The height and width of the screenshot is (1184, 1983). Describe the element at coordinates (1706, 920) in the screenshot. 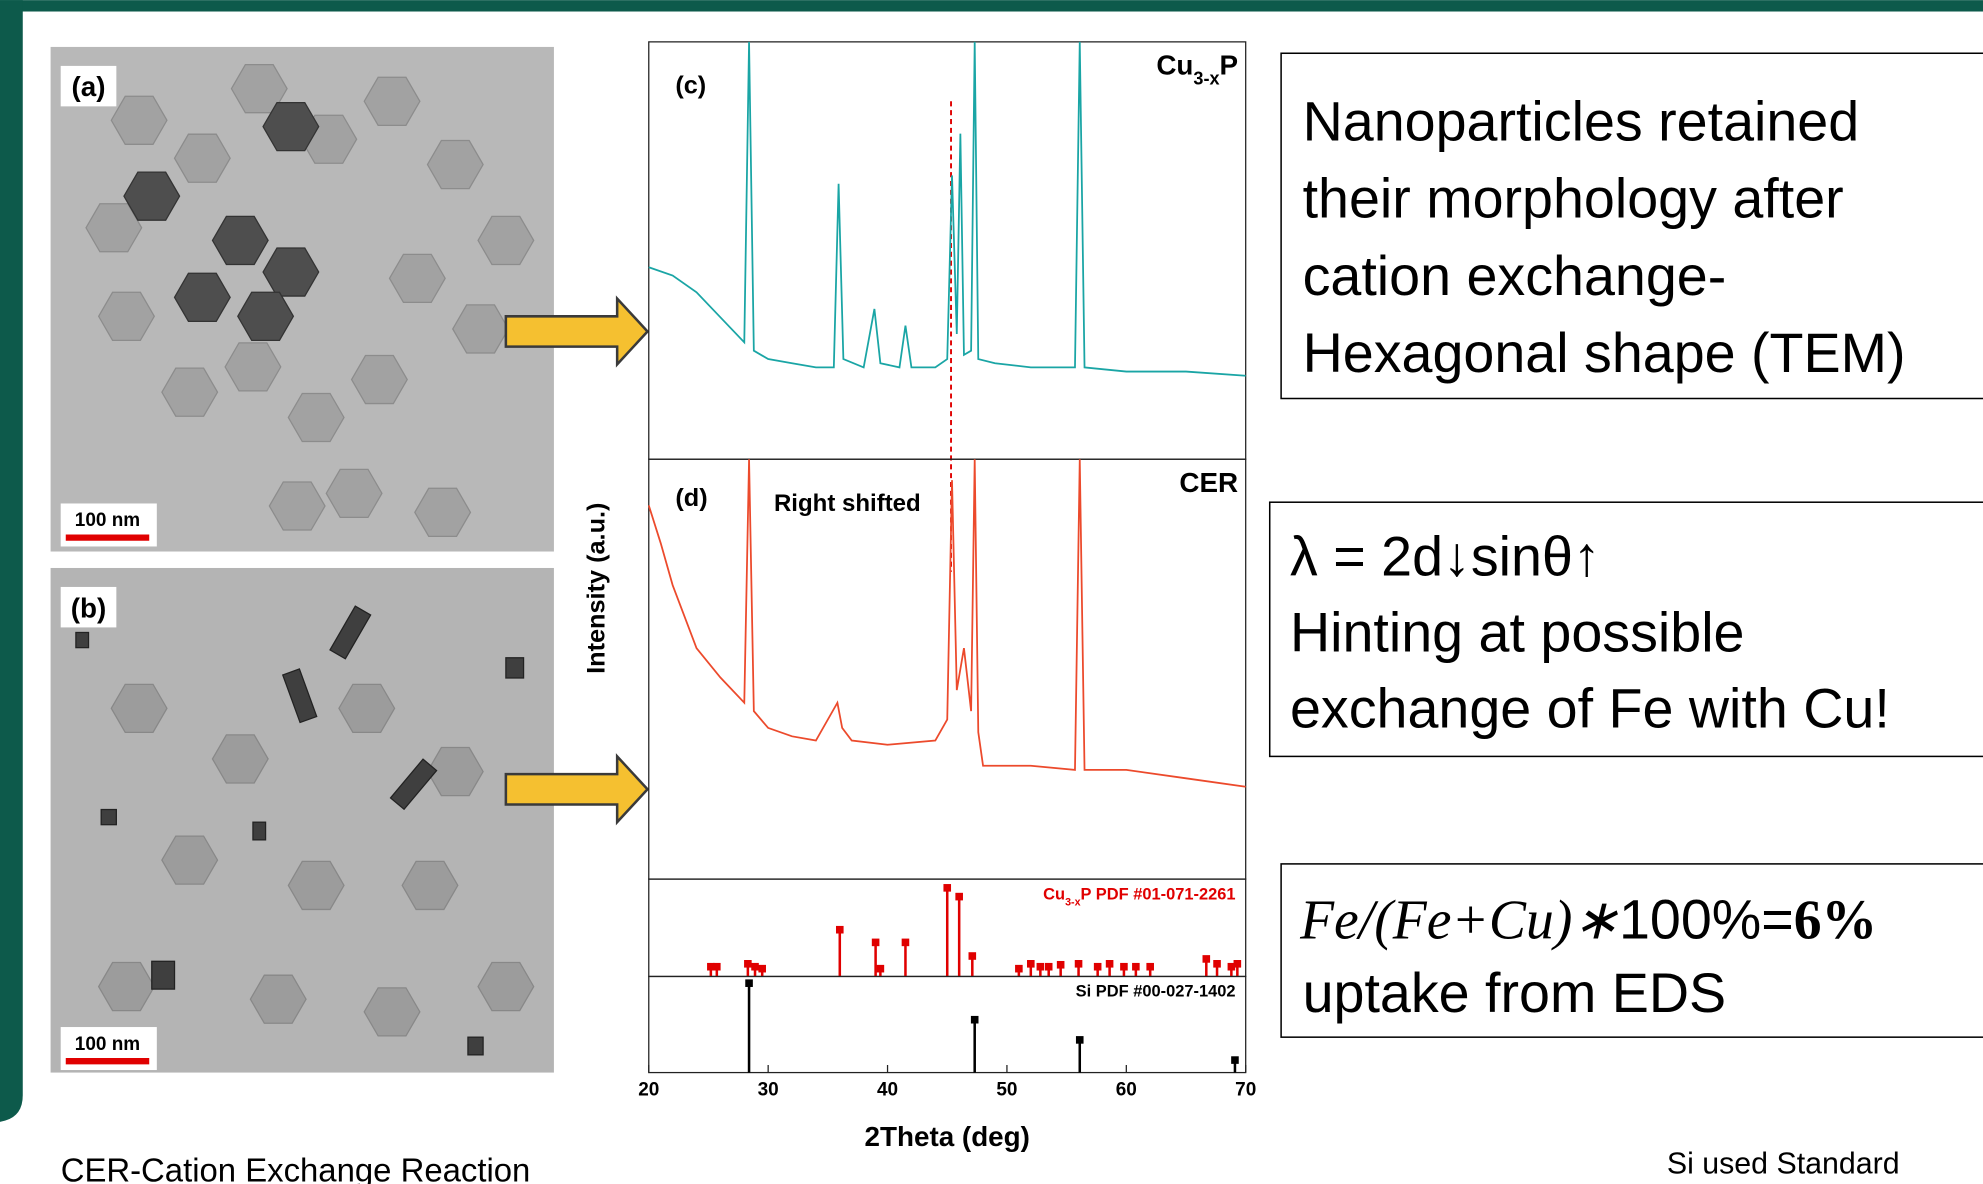

I see `formula-part: 100%=` at that location.